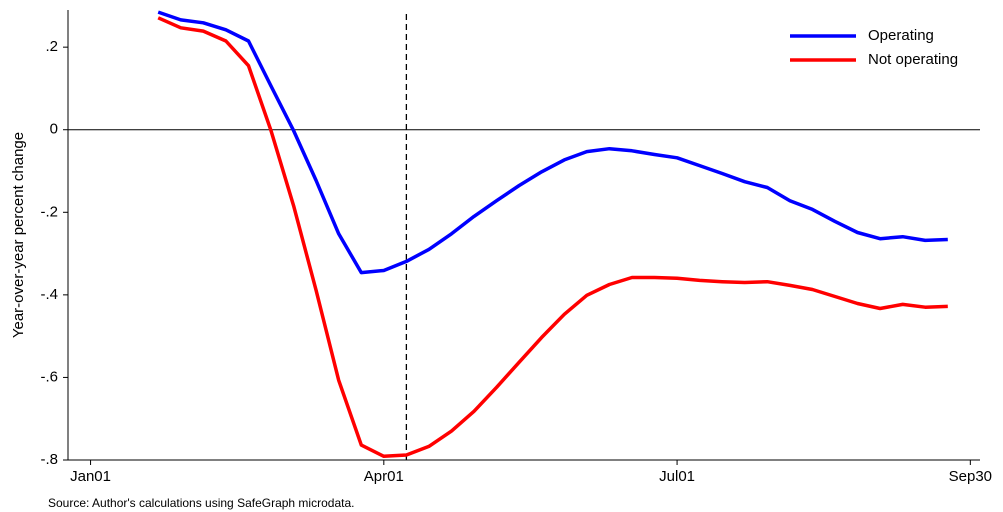 The height and width of the screenshot is (512, 1003). What do you see at coordinates (90, 476) in the screenshot?
I see `x-tick-label: Jan01` at bounding box center [90, 476].